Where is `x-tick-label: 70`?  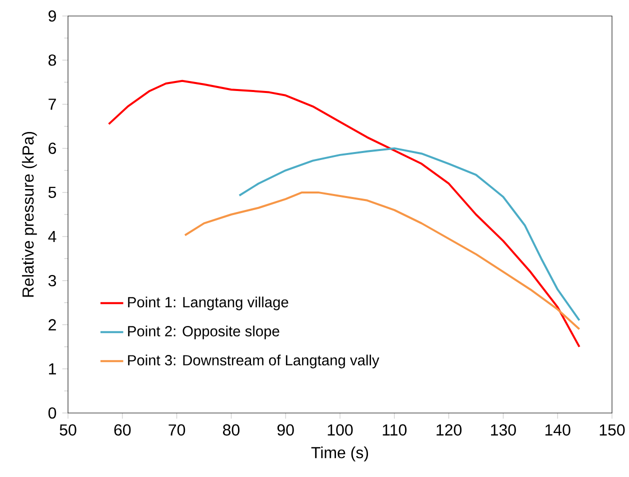 x-tick-label: 70 is located at coordinates (177, 430).